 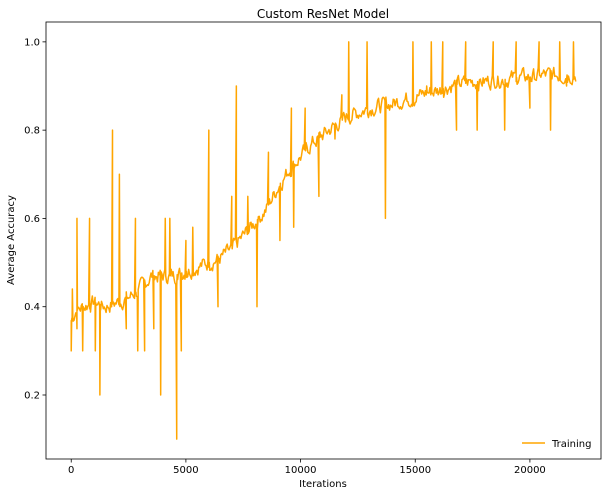 What do you see at coordinates (301, 470) in the screenshot?
I see `x-tick-label: 10000` at bounding box center [301, 470].